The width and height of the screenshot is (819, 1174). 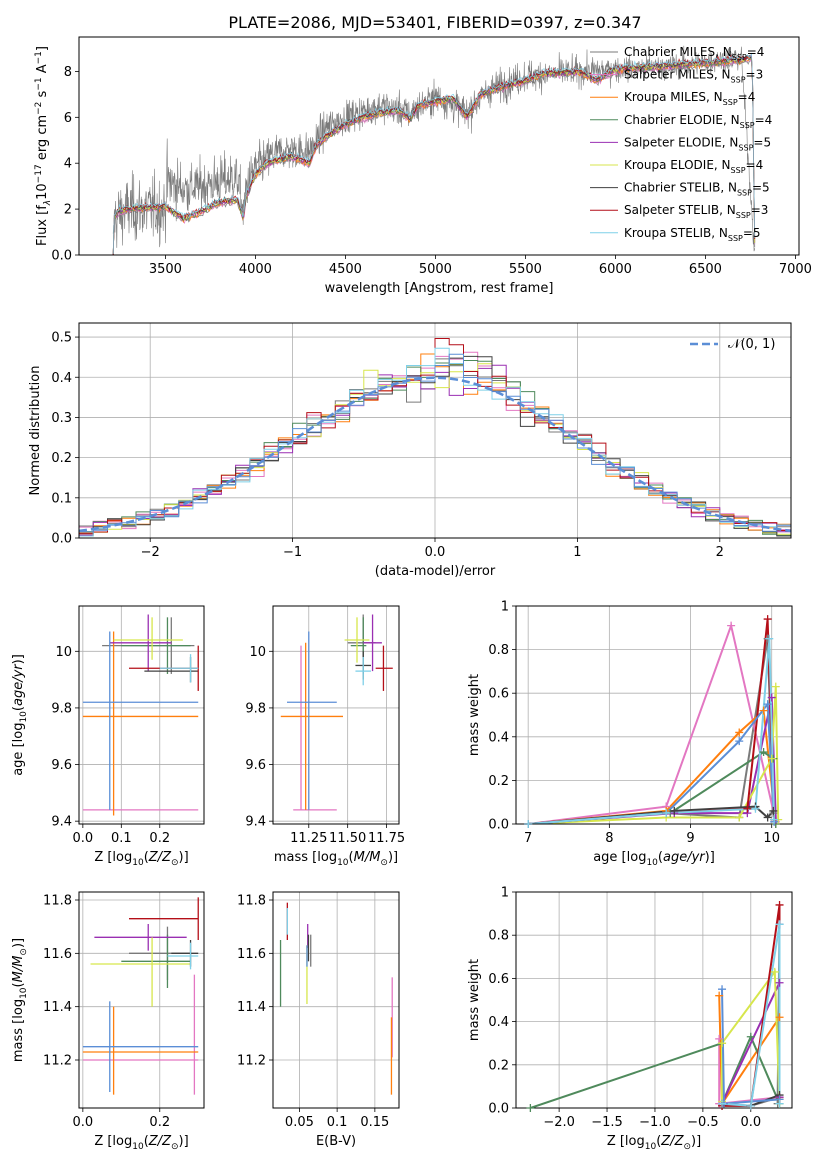 I want to click on mass-vs-ebv-axes-plot-area, so click(x=336, y=998).